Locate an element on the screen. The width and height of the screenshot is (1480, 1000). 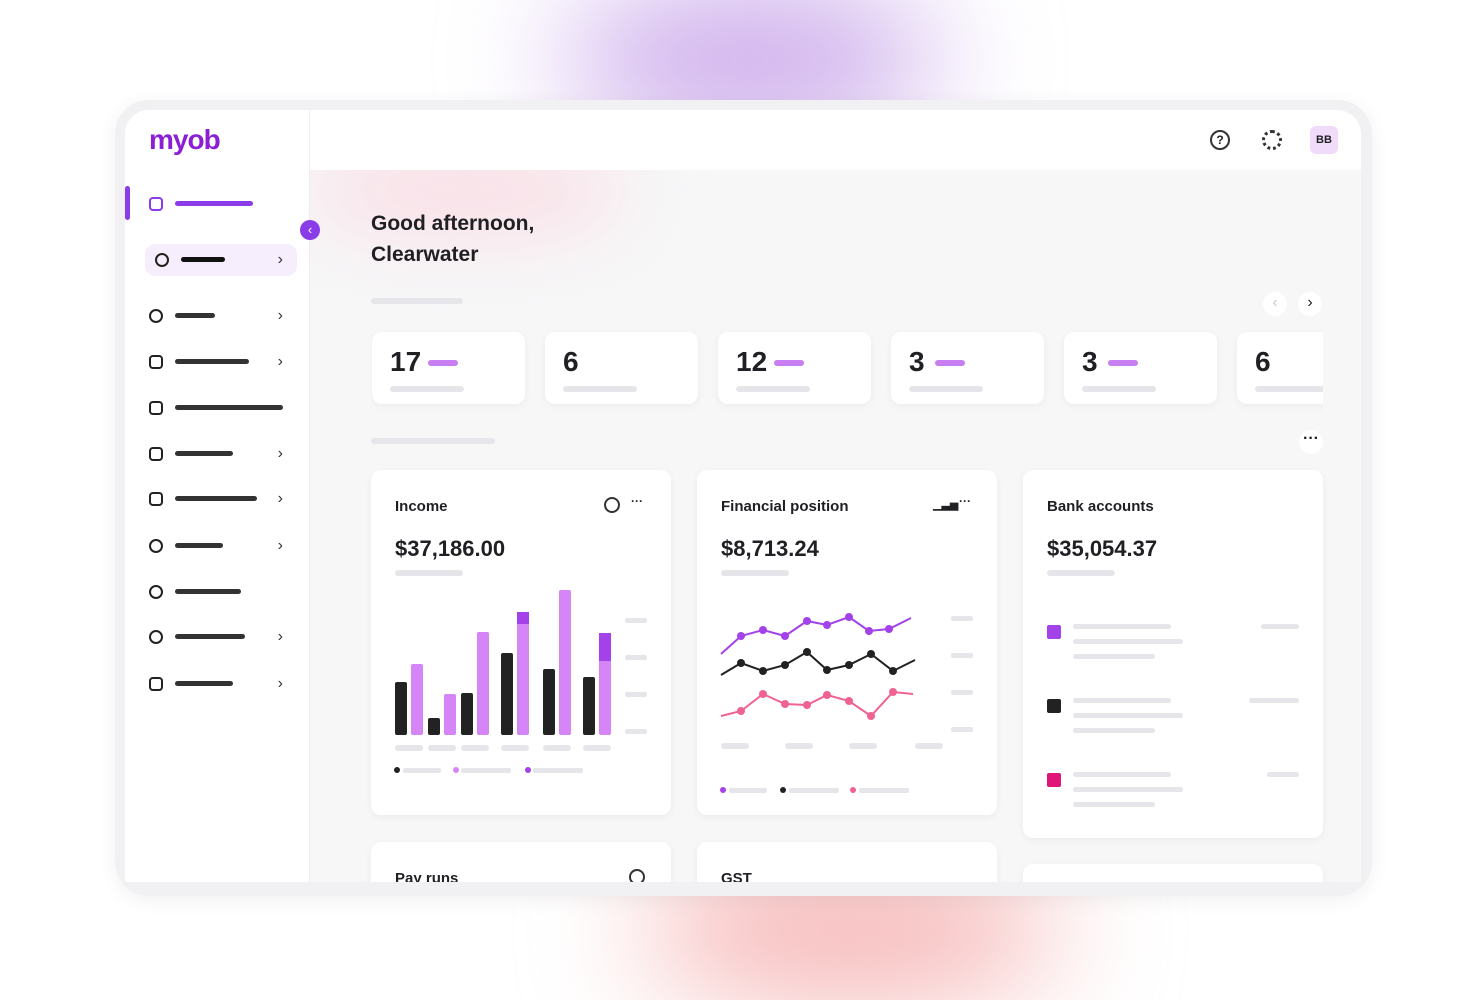
help-button: ? is located at coordinates (1220, 140).